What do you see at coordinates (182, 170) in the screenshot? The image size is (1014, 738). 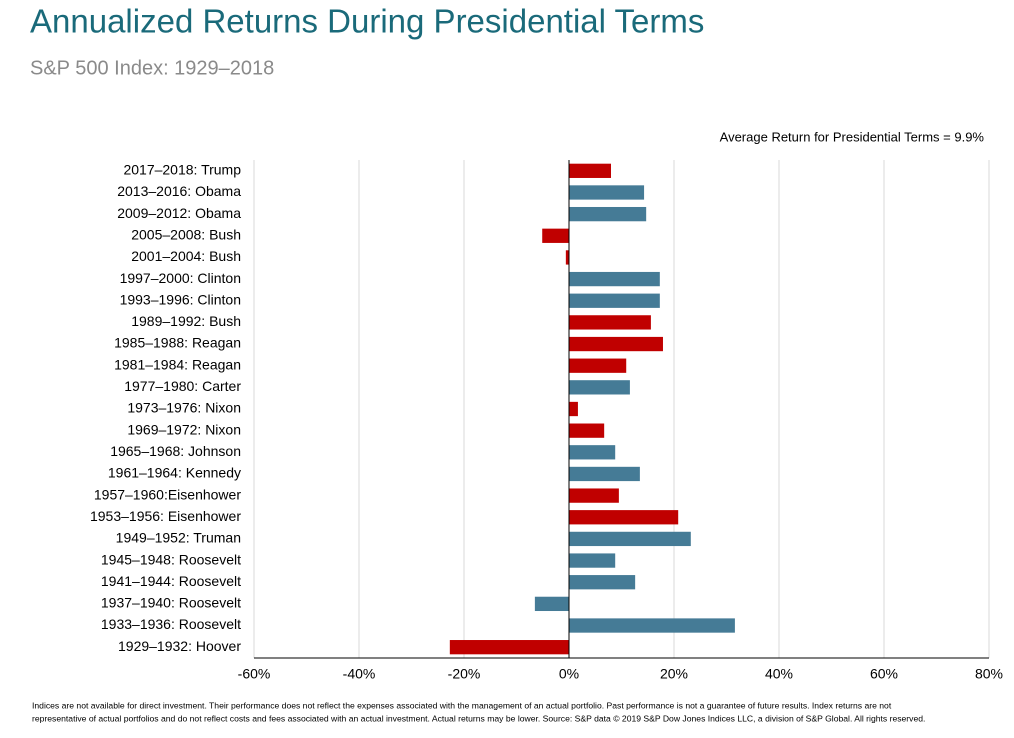 I see `y-tick-label: 2017–2018: Trump` at bounding box center [182, 170].